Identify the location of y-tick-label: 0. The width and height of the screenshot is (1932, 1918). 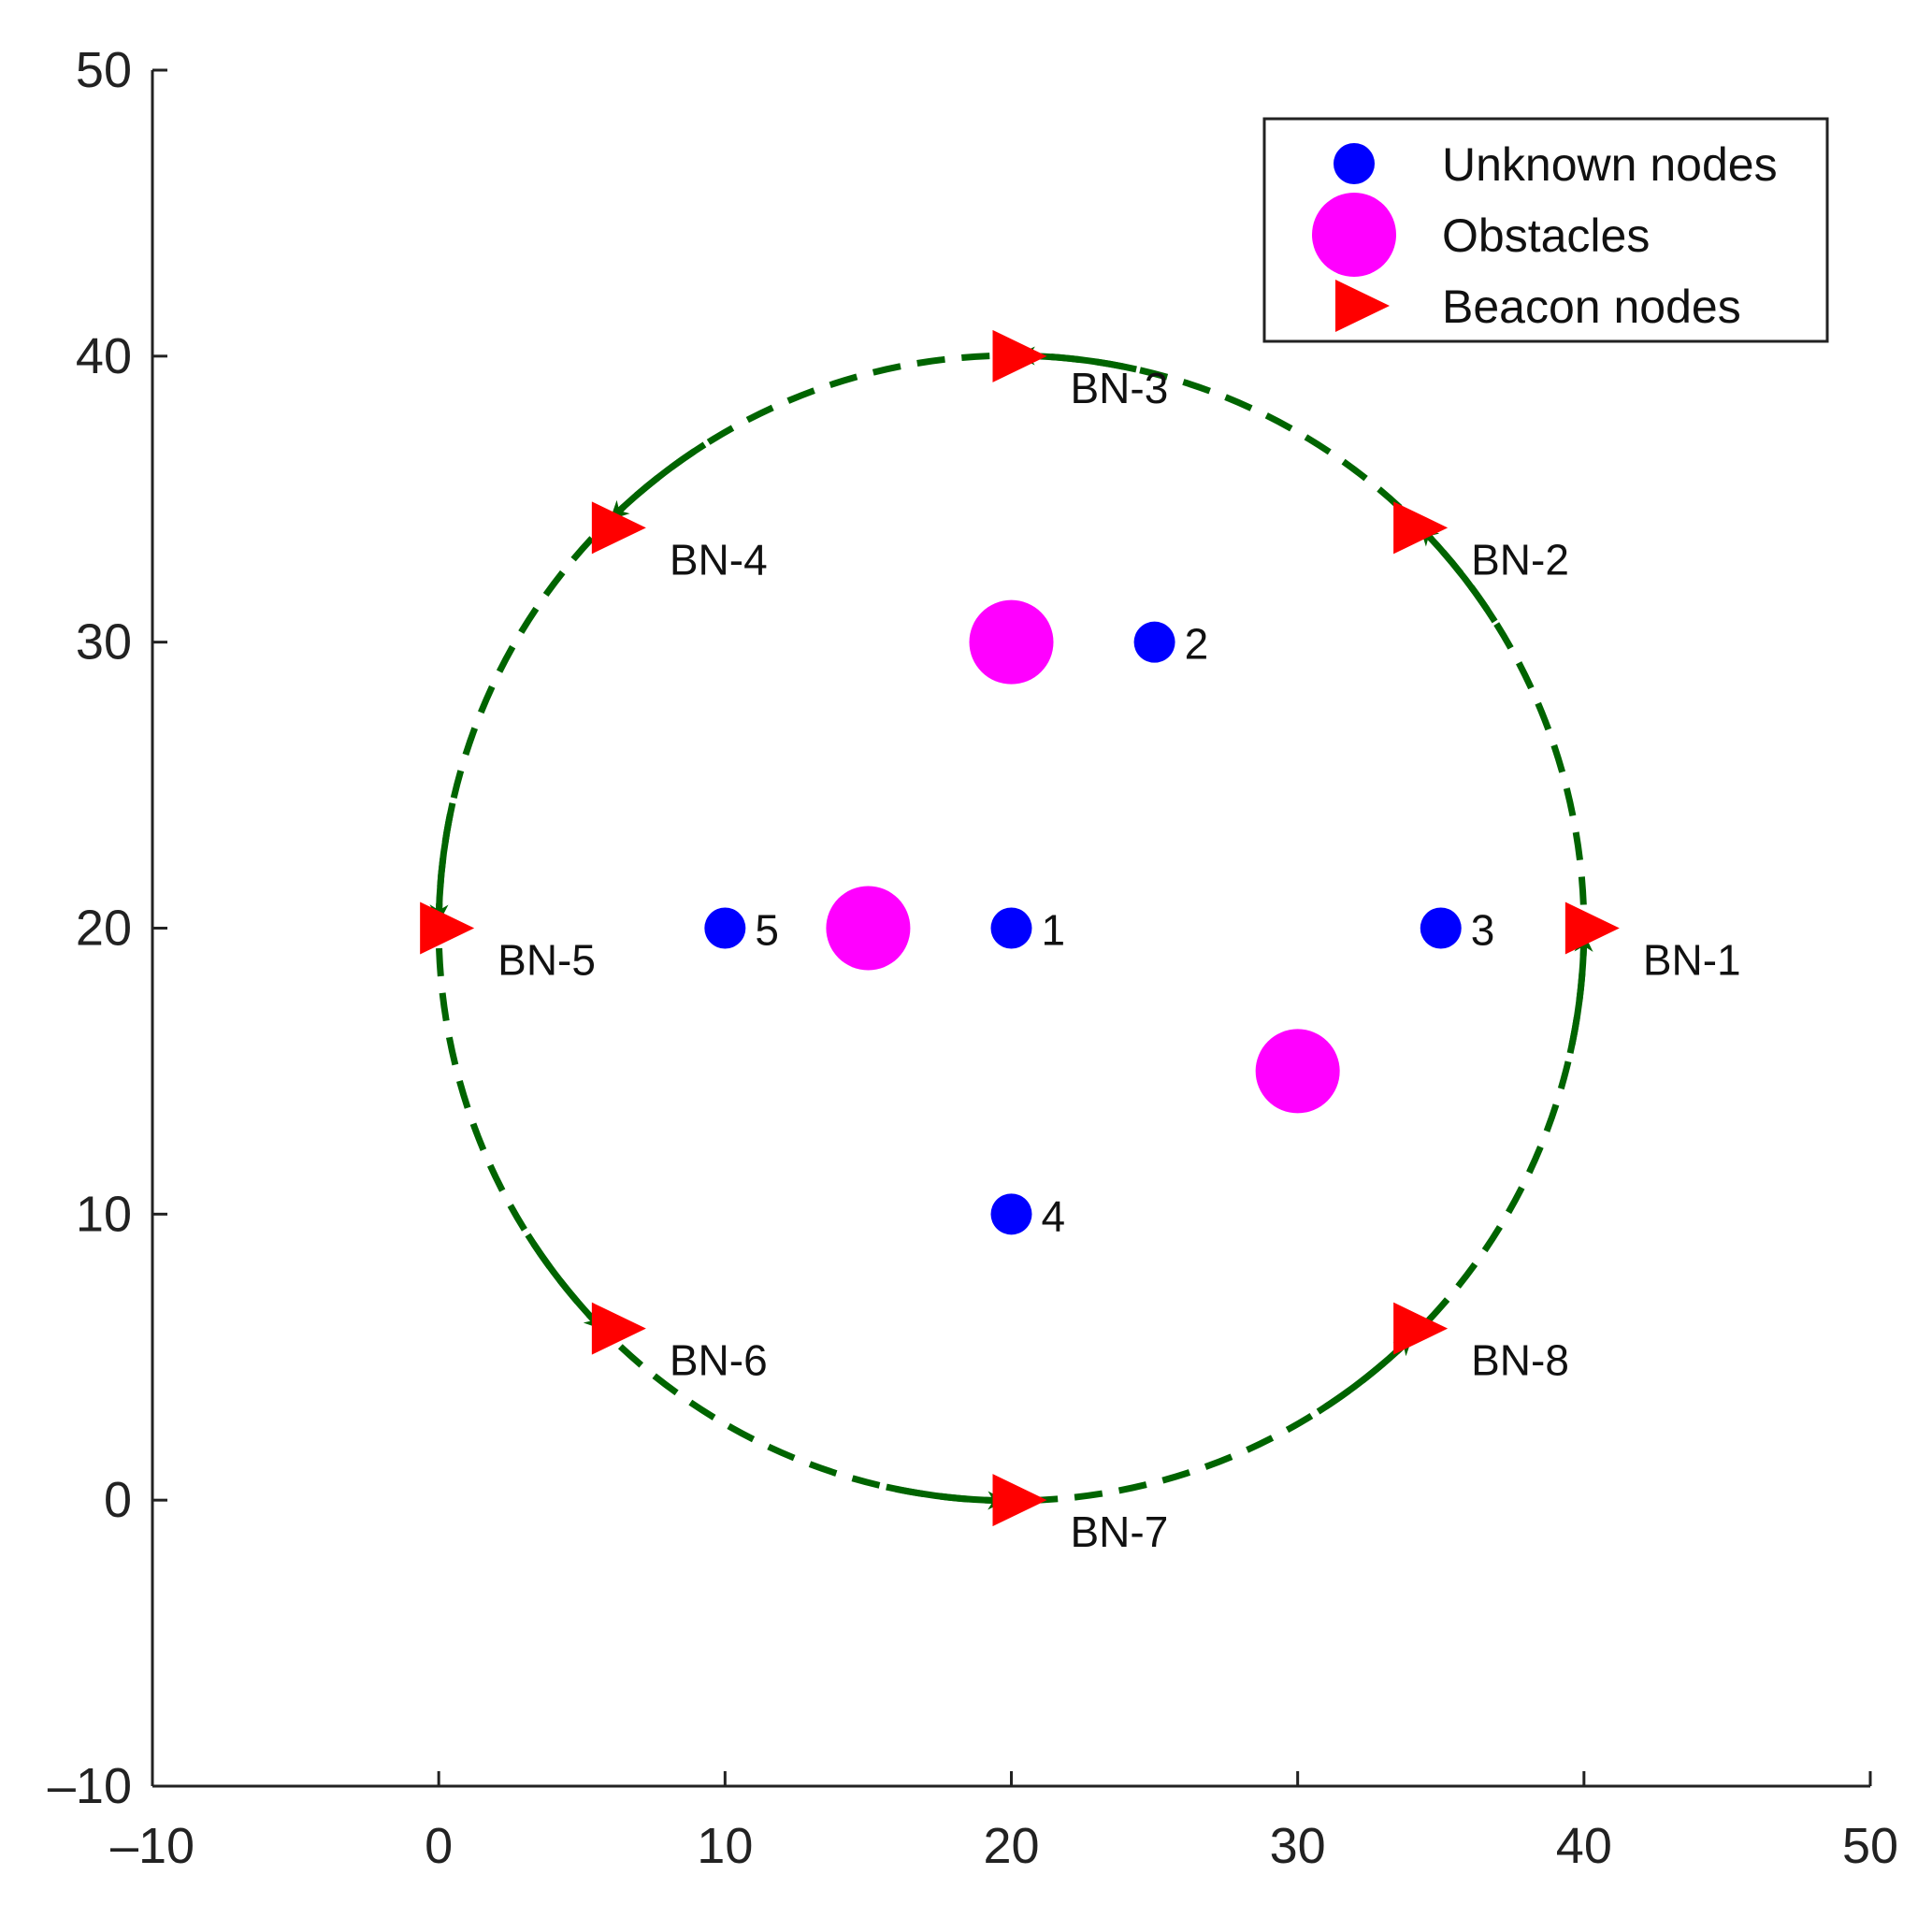
(118, 1500).